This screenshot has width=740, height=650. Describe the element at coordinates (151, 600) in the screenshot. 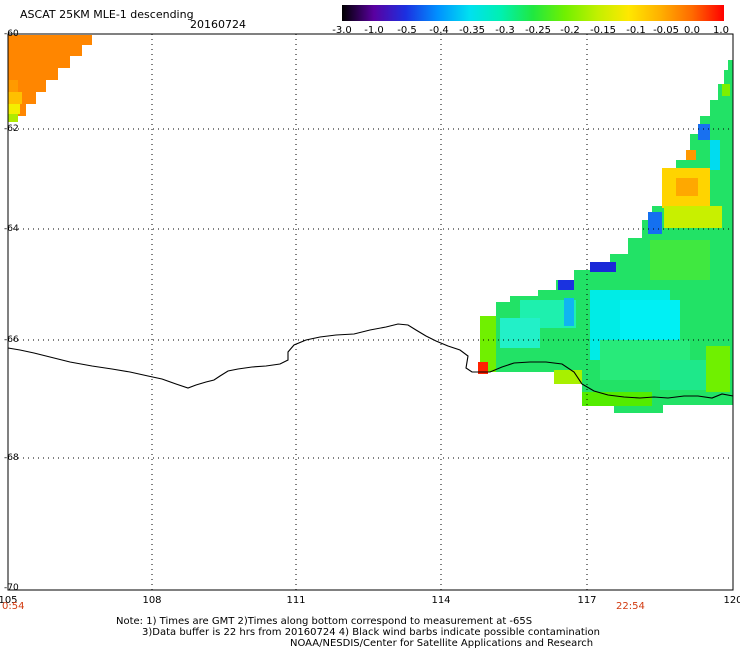

I see `lon-label: 108` at that location.